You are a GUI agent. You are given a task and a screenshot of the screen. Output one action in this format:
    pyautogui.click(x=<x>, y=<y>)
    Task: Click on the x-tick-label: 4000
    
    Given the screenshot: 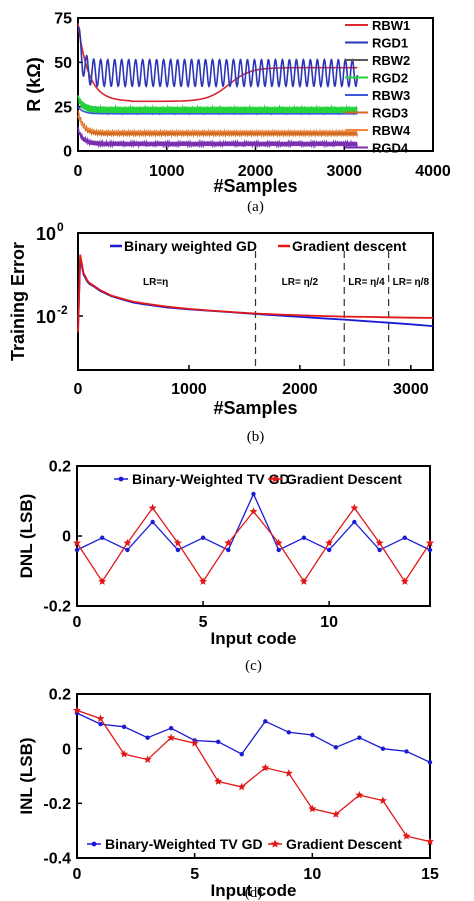 What is the action you would take?
    pyautogui.click(x=433, y=171)
    